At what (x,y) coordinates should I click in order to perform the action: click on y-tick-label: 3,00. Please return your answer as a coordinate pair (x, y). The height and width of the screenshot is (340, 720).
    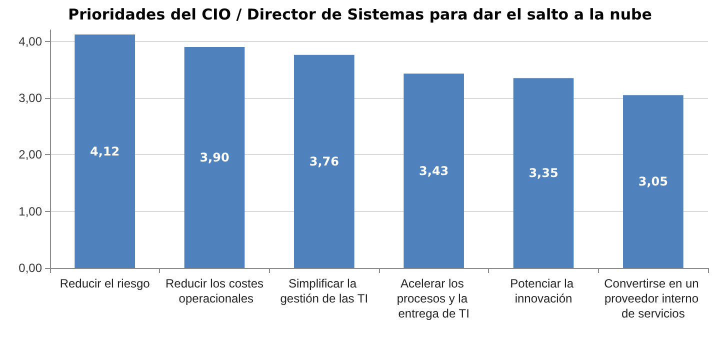
    Looking at the image, I should click on (30, 98).